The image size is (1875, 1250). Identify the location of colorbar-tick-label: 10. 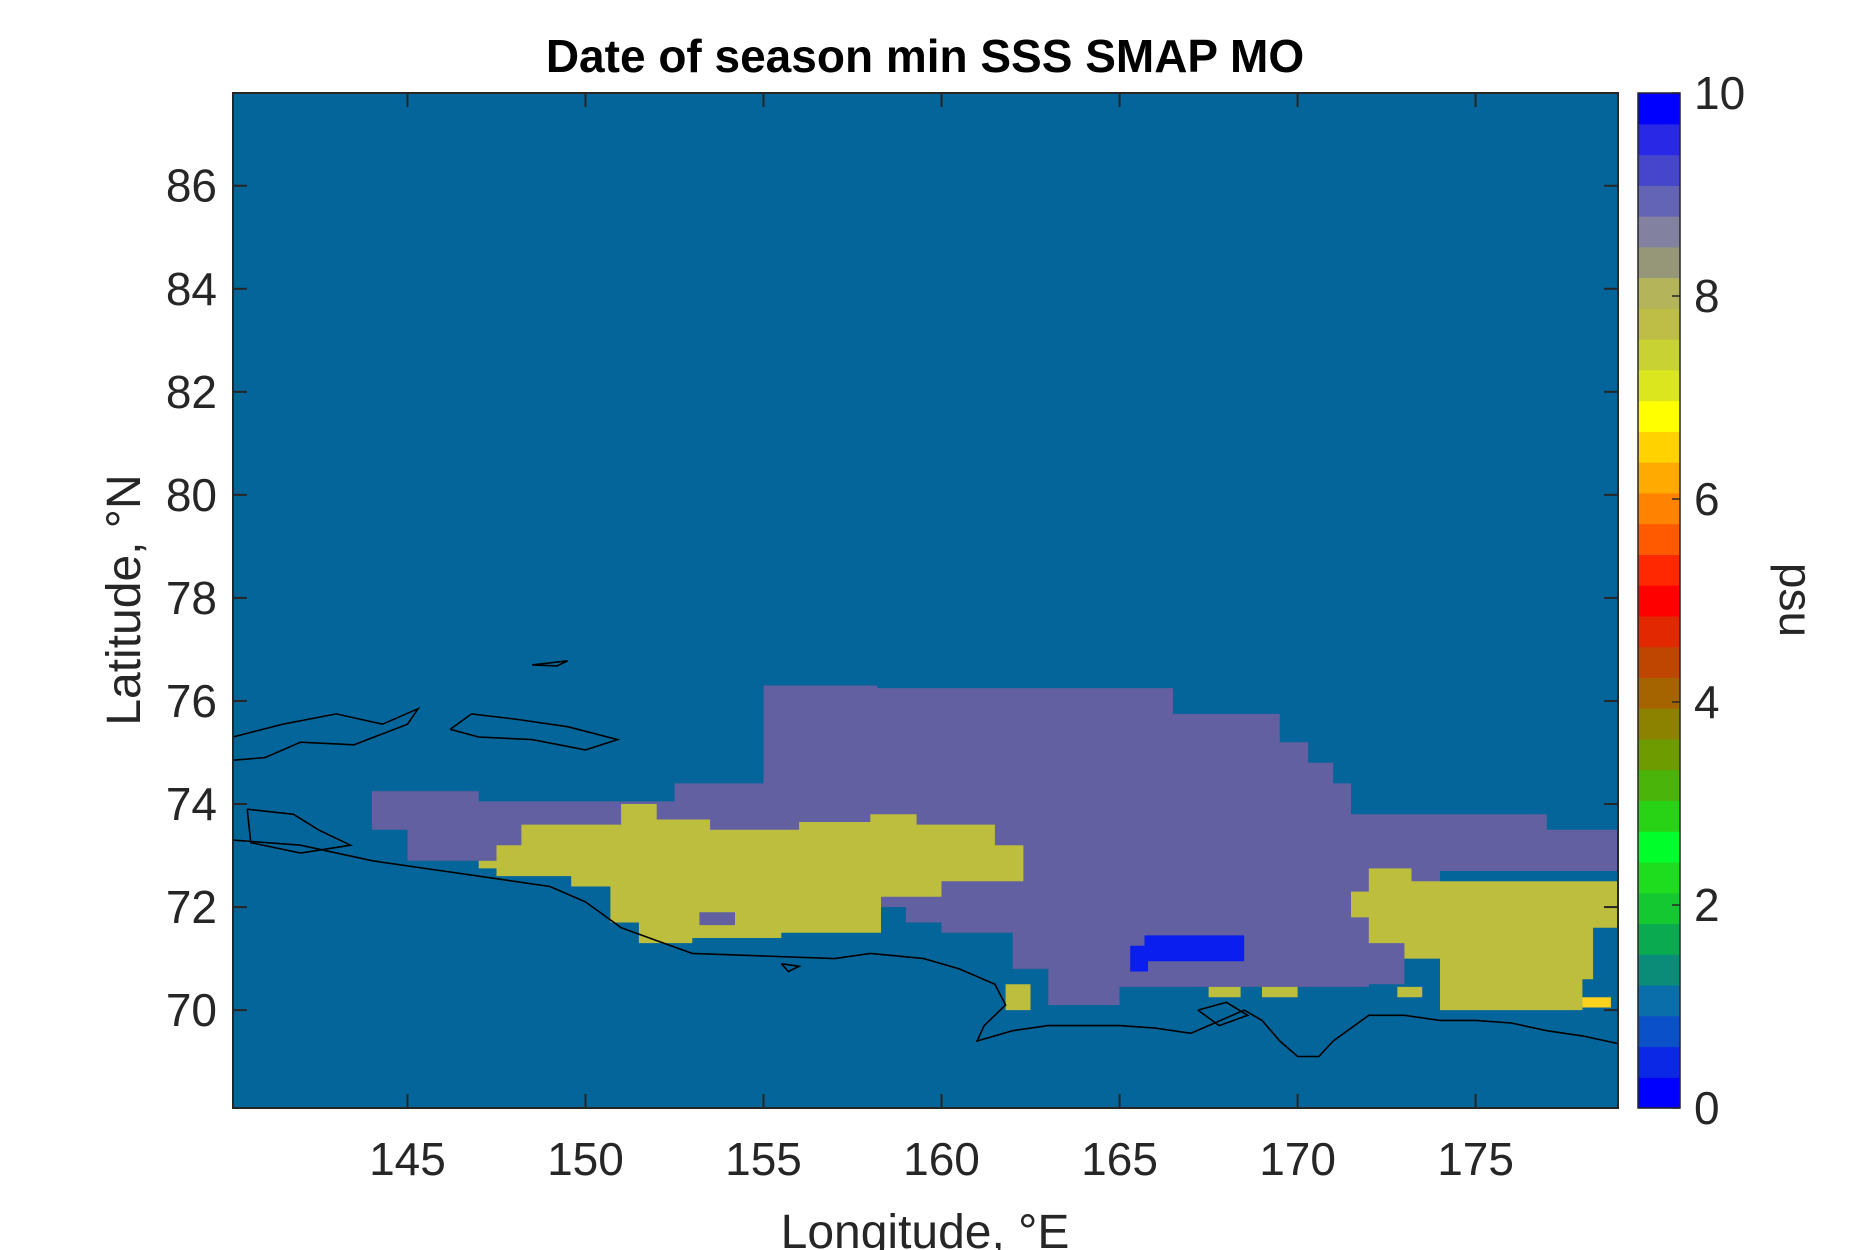
(1719, 93).